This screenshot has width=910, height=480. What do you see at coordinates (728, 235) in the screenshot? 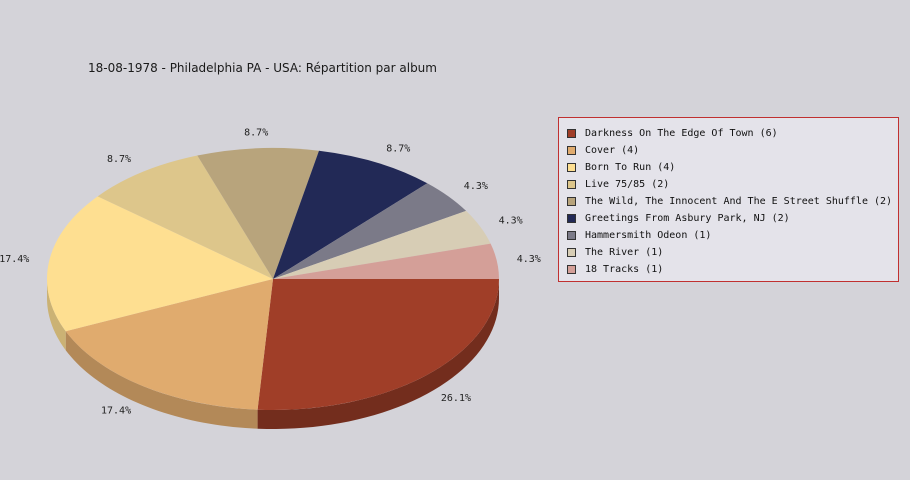
I see `legend-item: Hammersmith Odeon (1)` at bounding box center [728, 235].